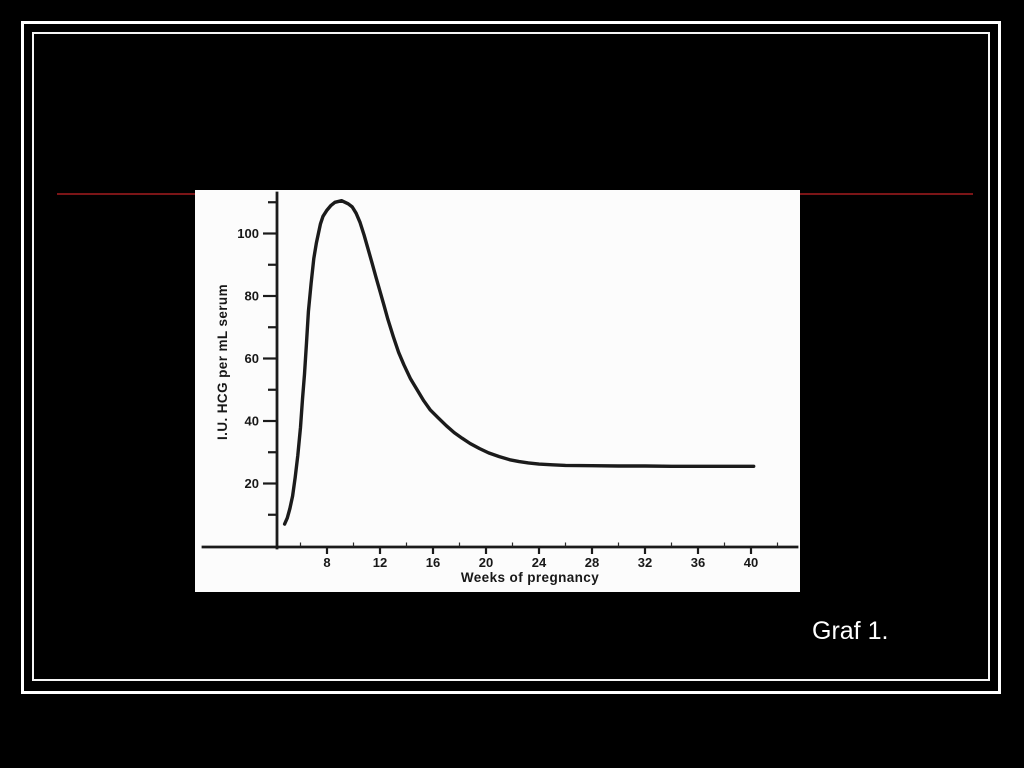 The image size is (1024, 768). What do you see at coordinates (539, 562) in the screenshot?
I see `x-axis-tick-label: 24` at bounding box center [539, 562].